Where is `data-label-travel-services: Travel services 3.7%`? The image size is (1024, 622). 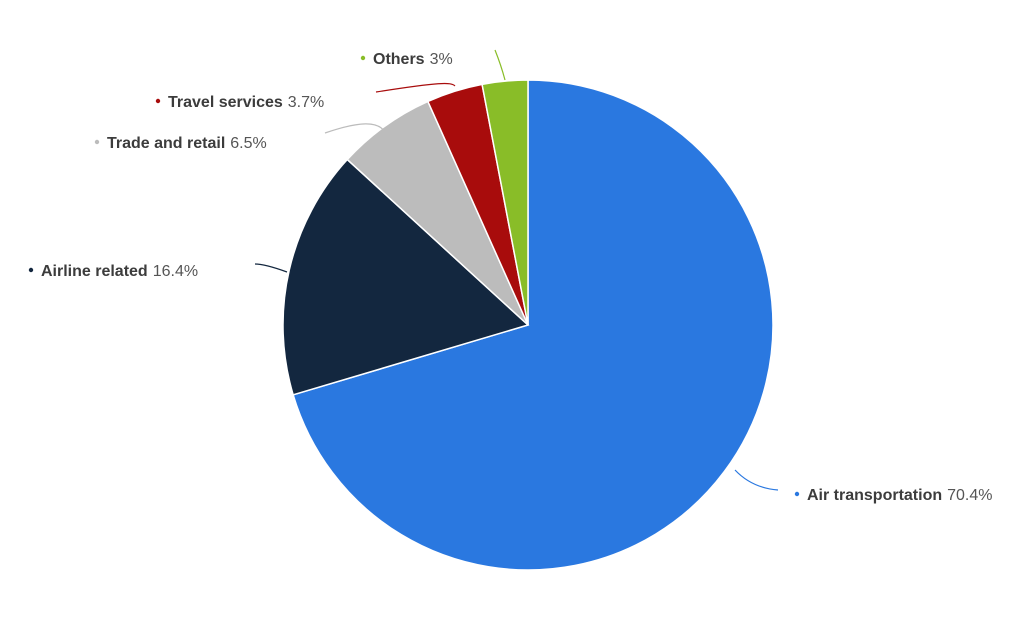
data-label-travel-services: Travel services 3.7% is located at coordinates (246, 102).